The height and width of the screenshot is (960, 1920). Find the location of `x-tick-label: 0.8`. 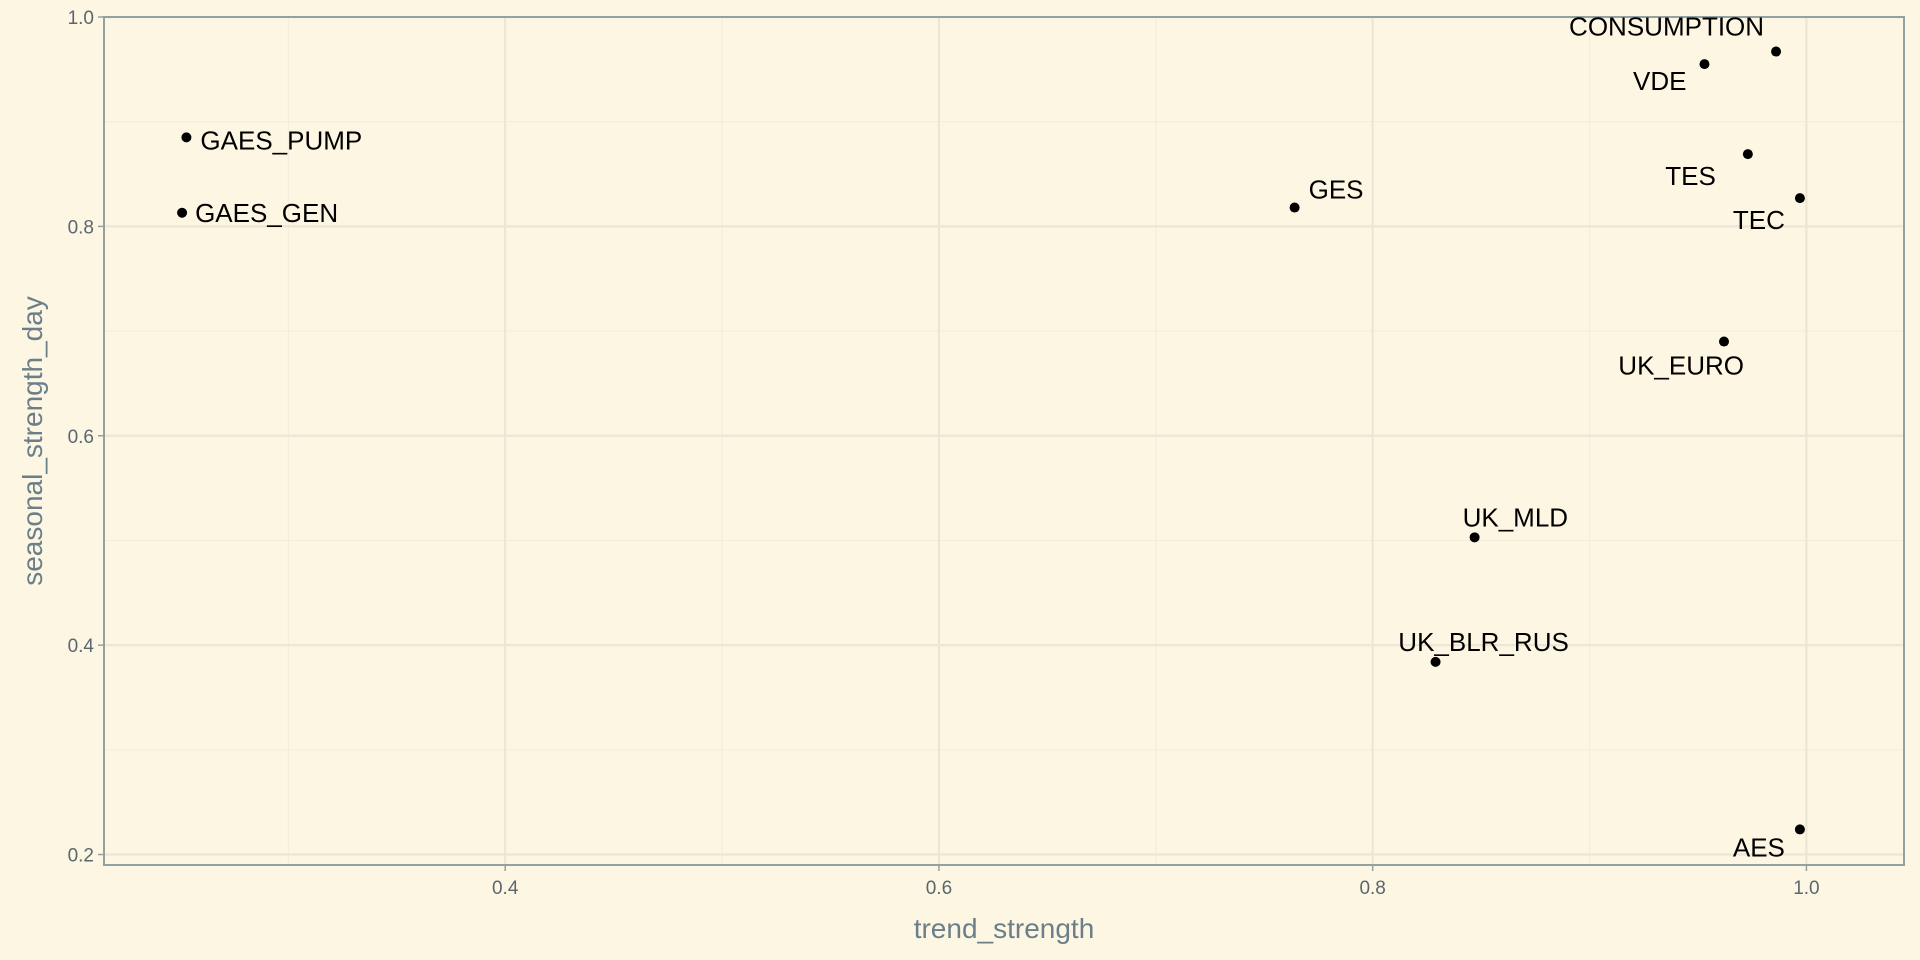

x-tick-label: 0.8 is located at coordinates (1372, 888).